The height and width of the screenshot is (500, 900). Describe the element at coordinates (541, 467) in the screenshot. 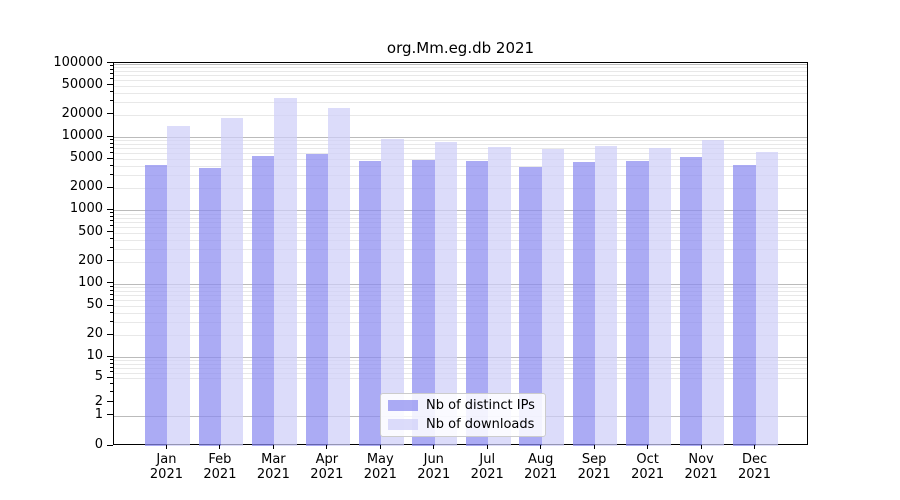

I see `x-tick-label: Aug 2021` at that location.